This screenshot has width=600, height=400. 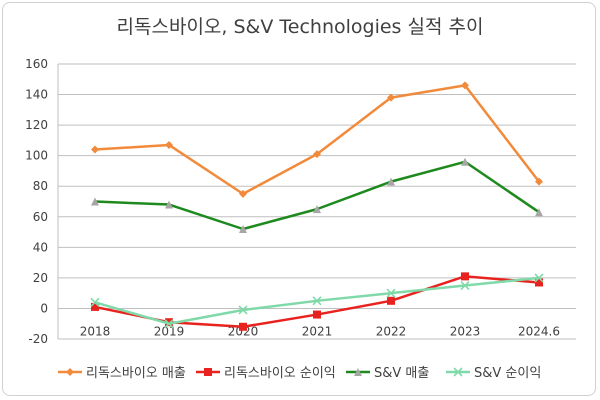 What do you see at coordinates (36, 95) in the screenshot?
I see `y-tick-label: 140` at bounding box center [36, 95].